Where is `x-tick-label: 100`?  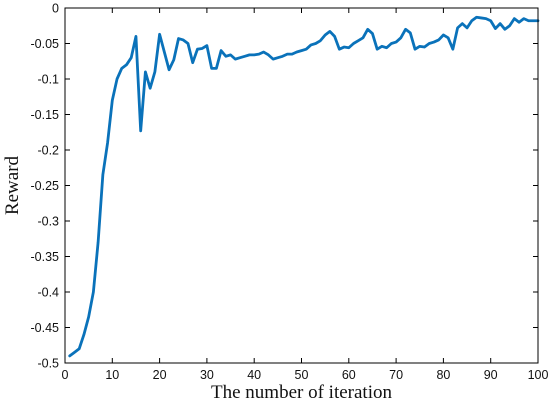 x-tick-label: 100 is located at coordinates (538, 375).